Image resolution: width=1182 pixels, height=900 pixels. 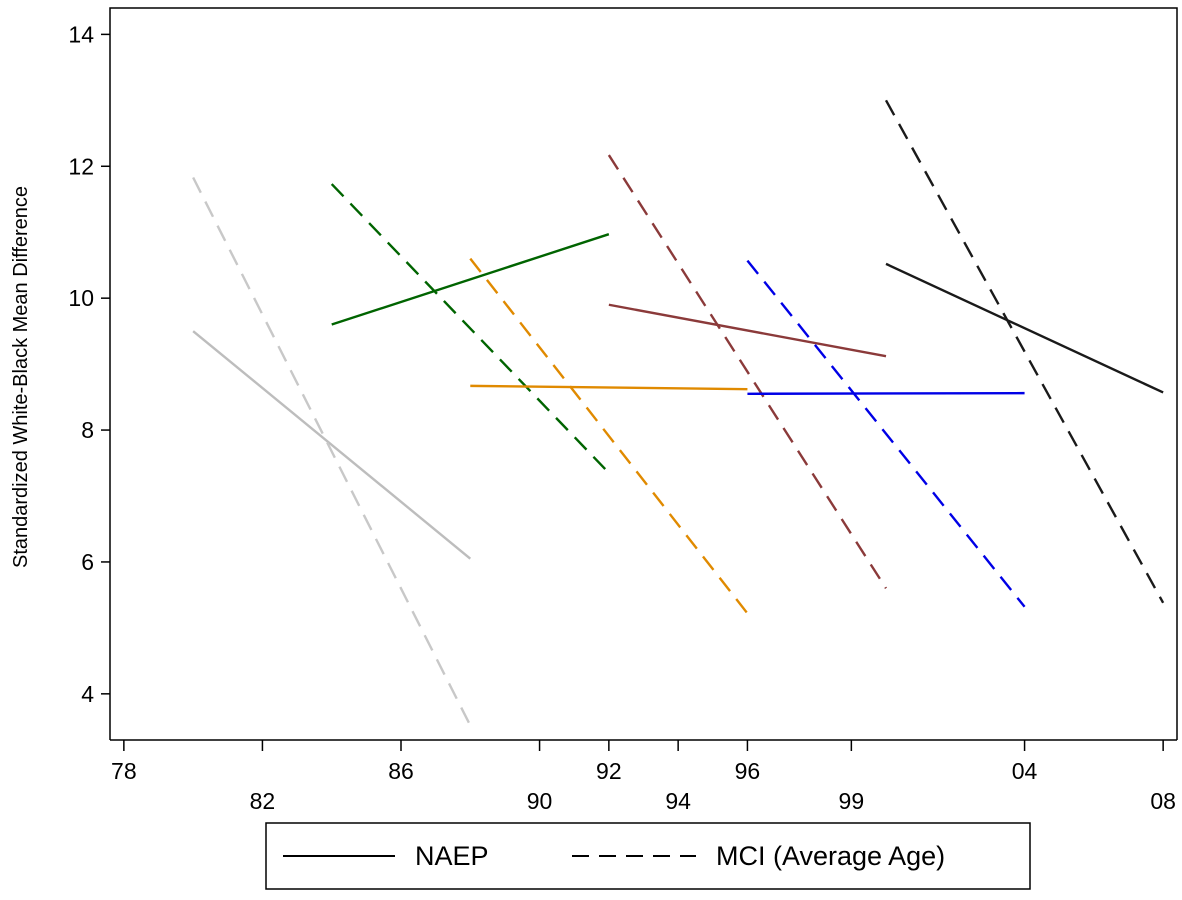 I want to click on series-line-11-solid, so click(x=1024, y=328).